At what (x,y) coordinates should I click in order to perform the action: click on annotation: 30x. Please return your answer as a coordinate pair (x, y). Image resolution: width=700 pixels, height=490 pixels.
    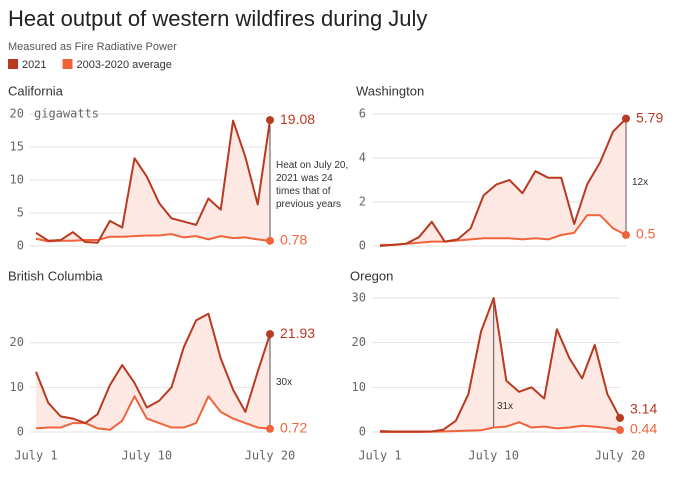
    Looking at the image, I should click on (284, 382).